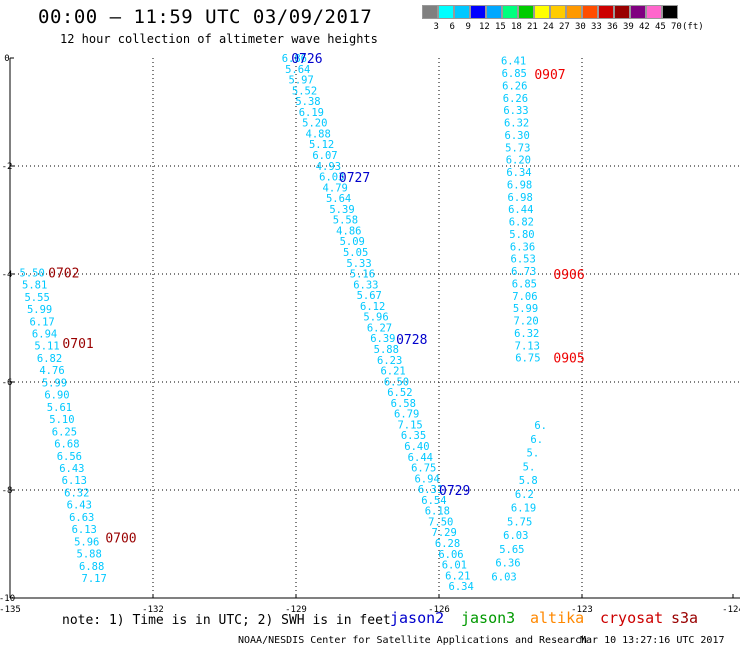 This screenshot has width=740, height=650. I want to click on time-label: 0729, so click(454, 491).